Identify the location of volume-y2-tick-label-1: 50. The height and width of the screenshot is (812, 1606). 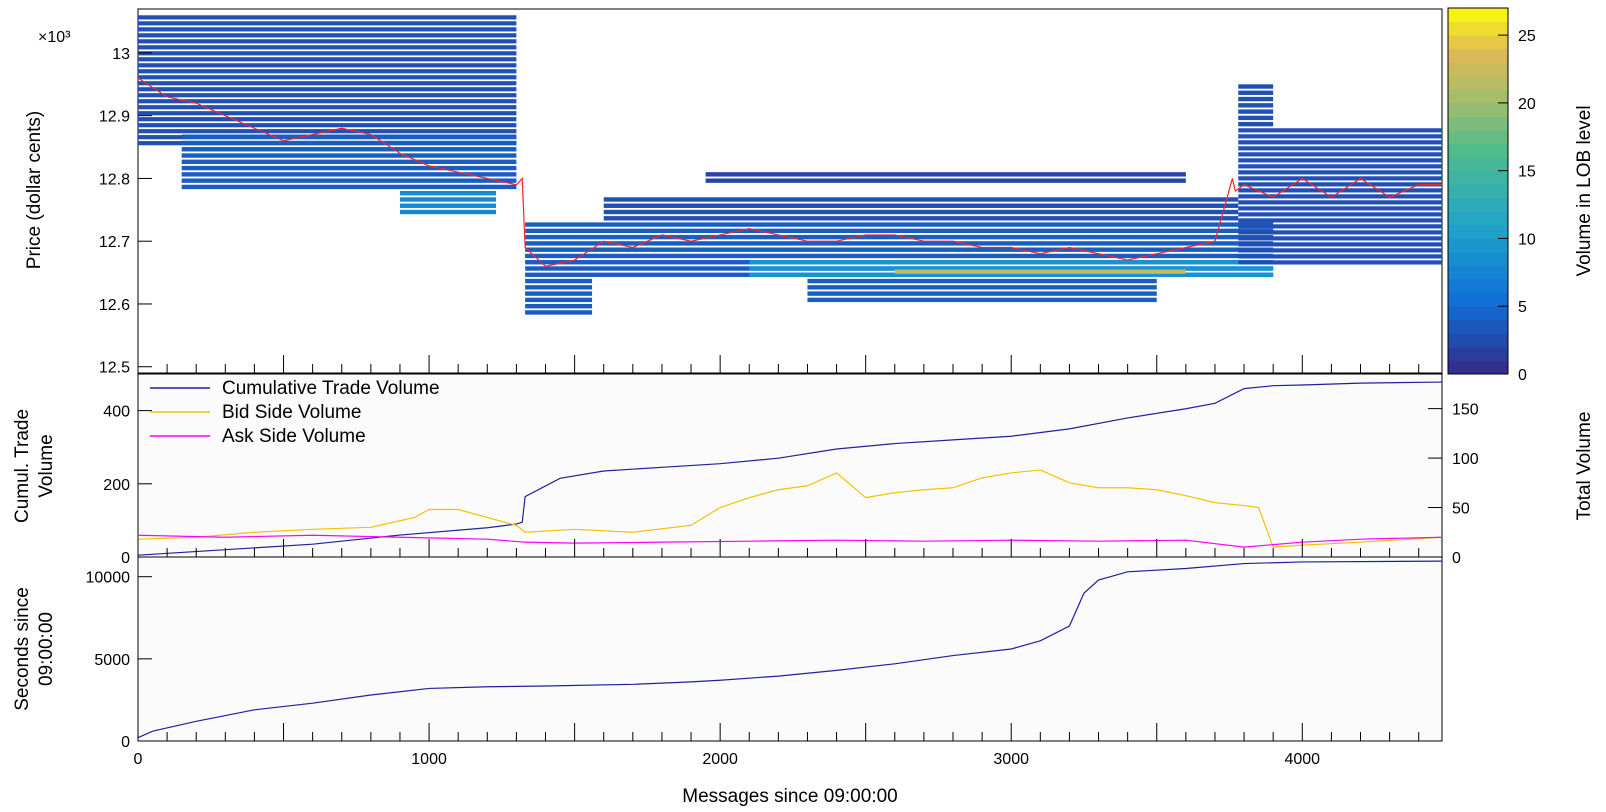
(1461, 509).